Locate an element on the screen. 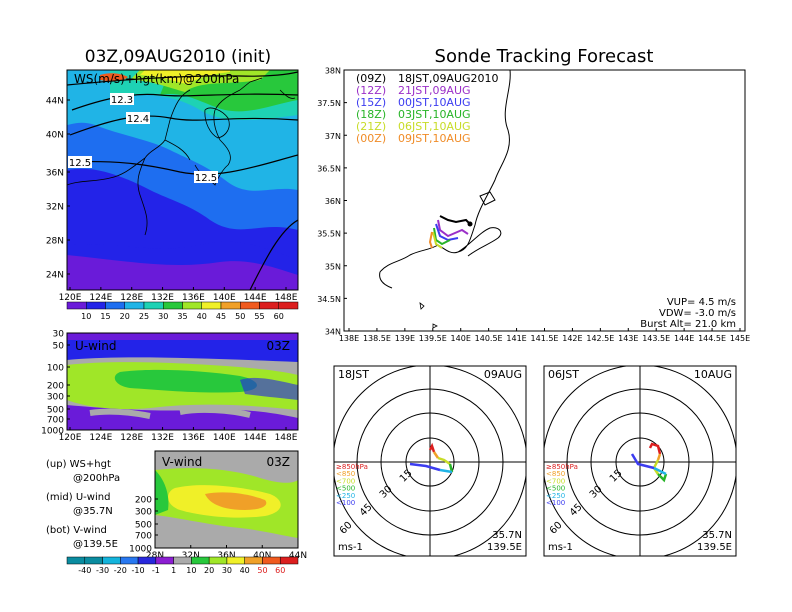 The width and height of the screenshot is (792, 612). u-y-tick-label: 500 is located at coordinates (55, 411).